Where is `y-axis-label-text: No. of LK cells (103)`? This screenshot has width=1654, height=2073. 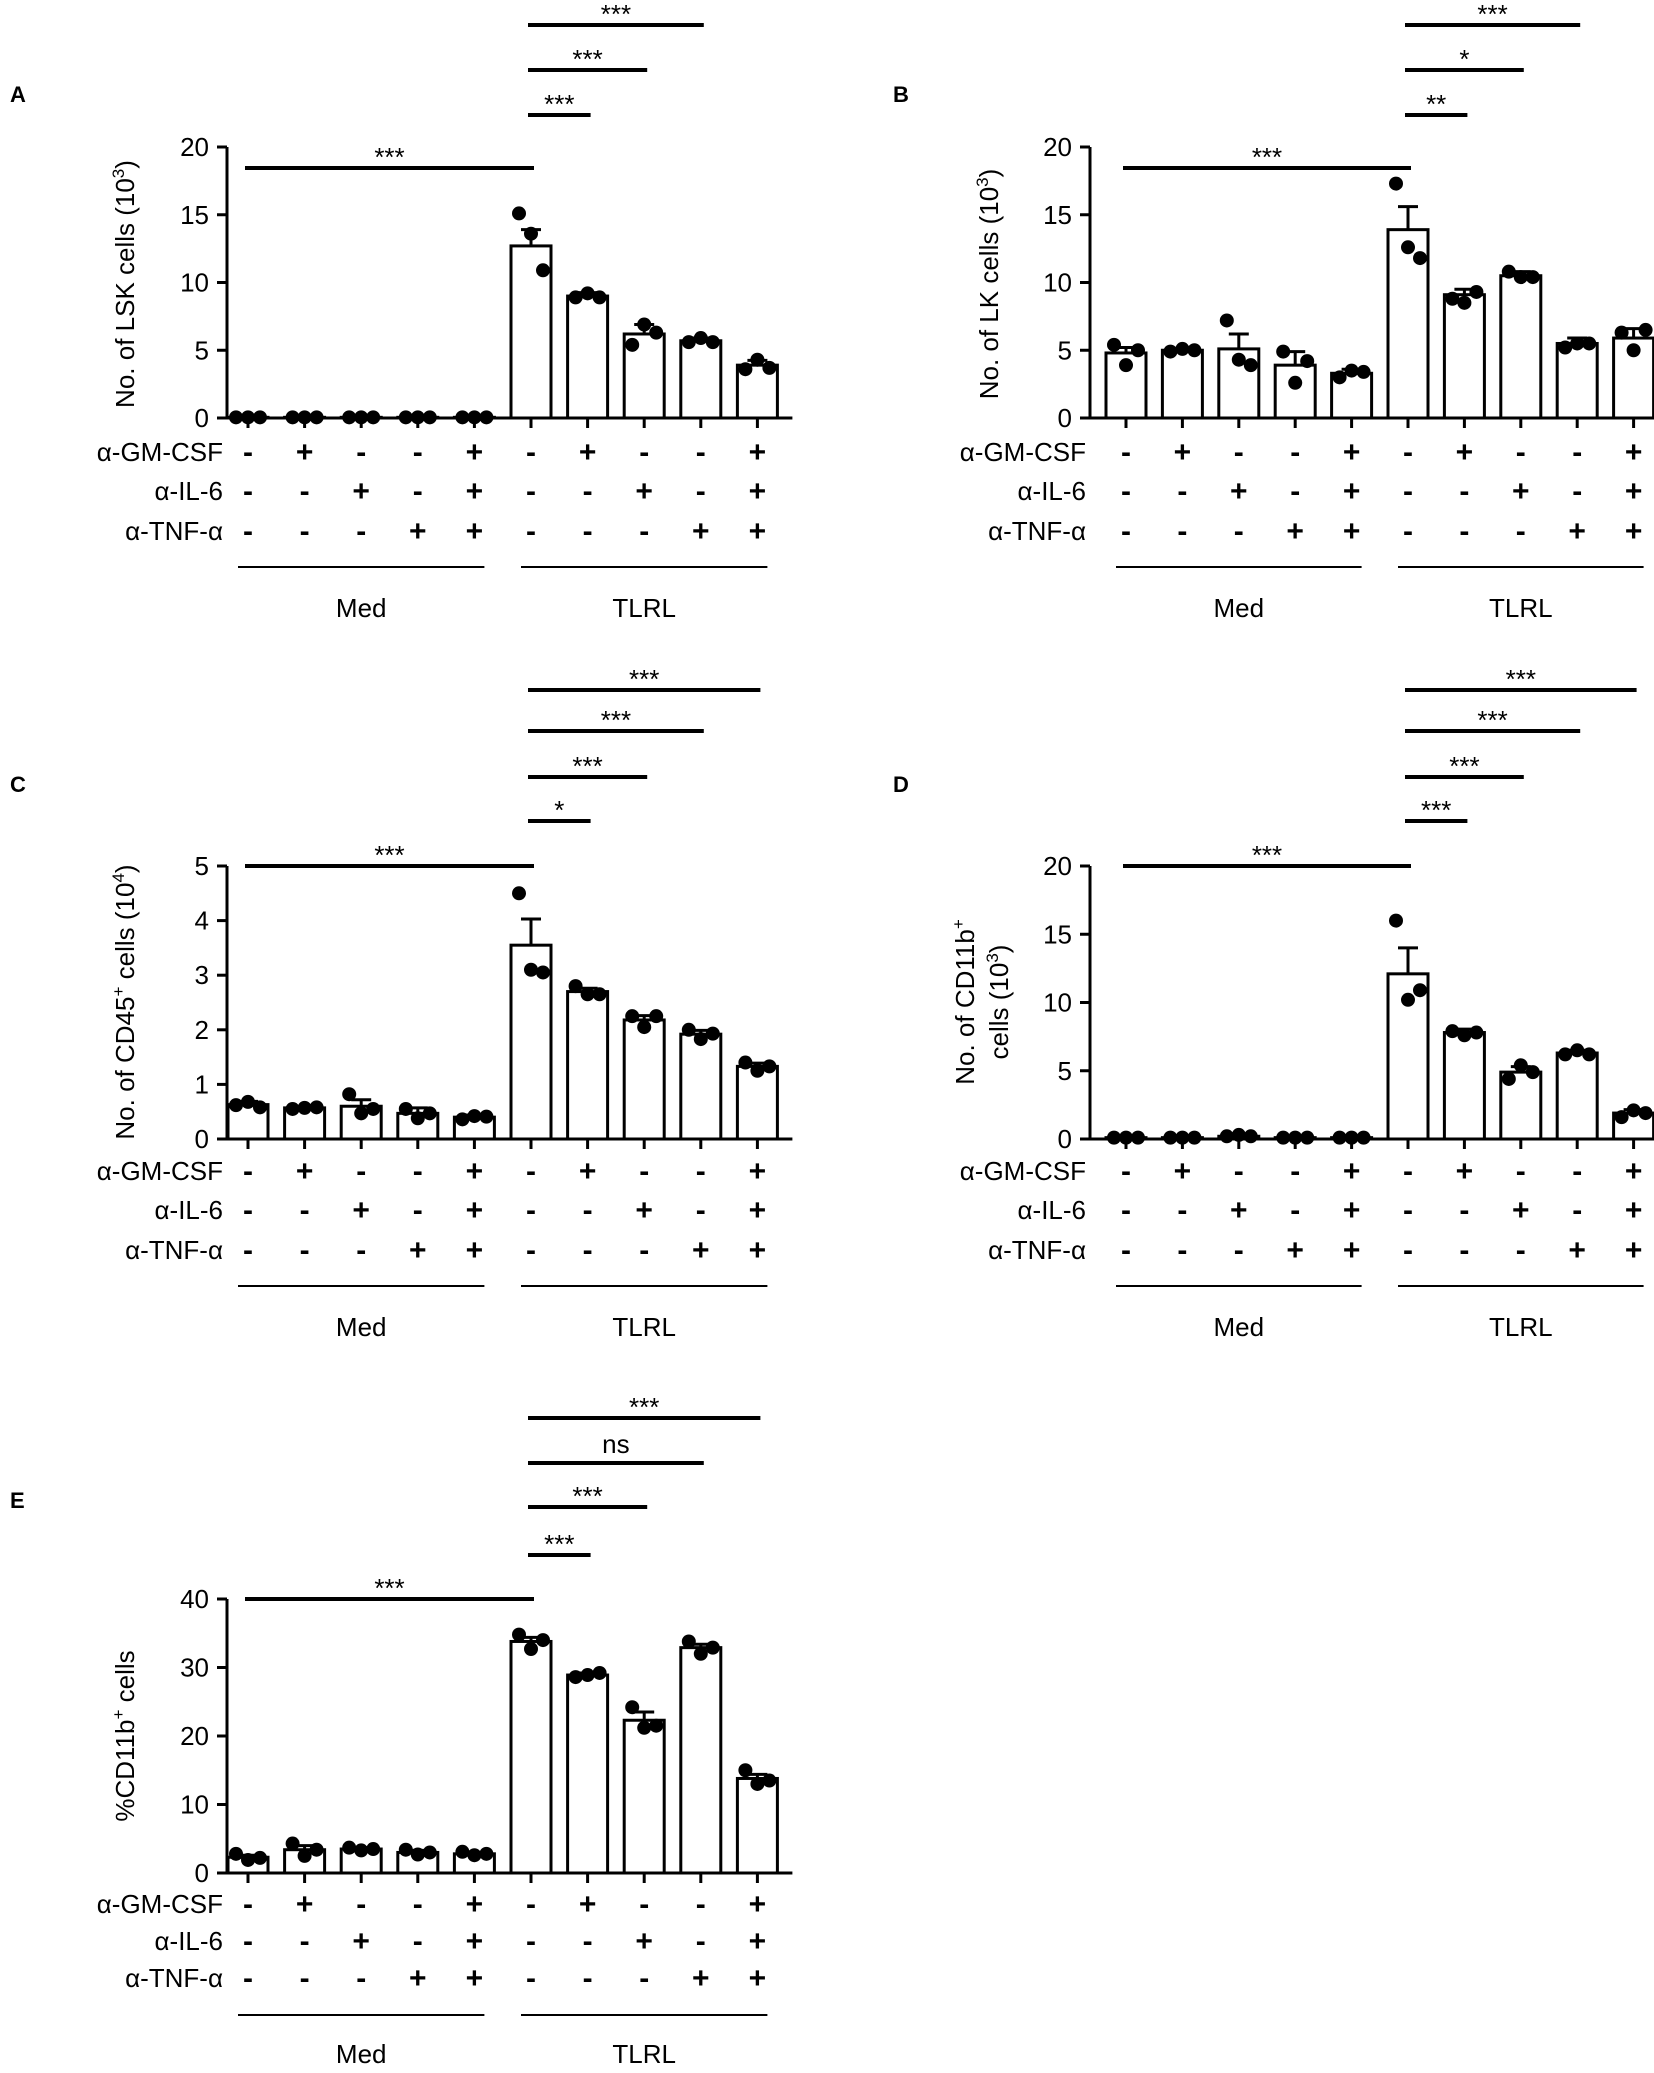
y-axis-label-text: No. of LK cells (103) is located at coordinates (988, 284).